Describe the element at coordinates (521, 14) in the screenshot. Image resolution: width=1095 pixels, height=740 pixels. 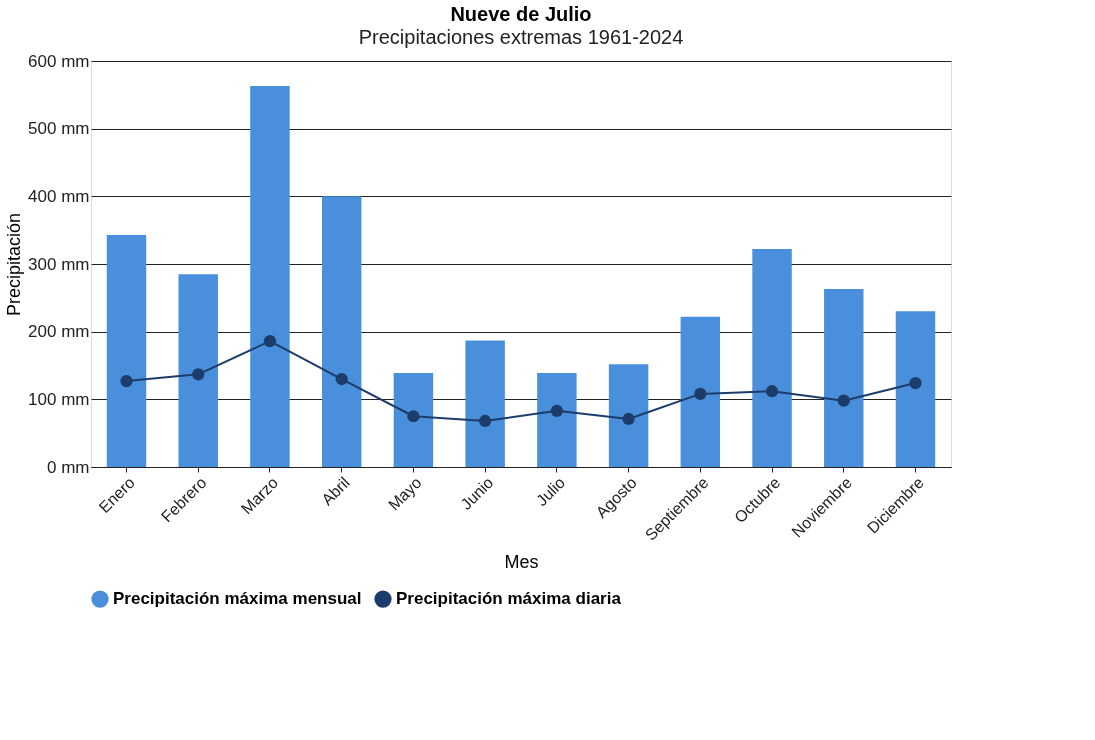
I see `chart-title: Nueve de Julio` at that location.